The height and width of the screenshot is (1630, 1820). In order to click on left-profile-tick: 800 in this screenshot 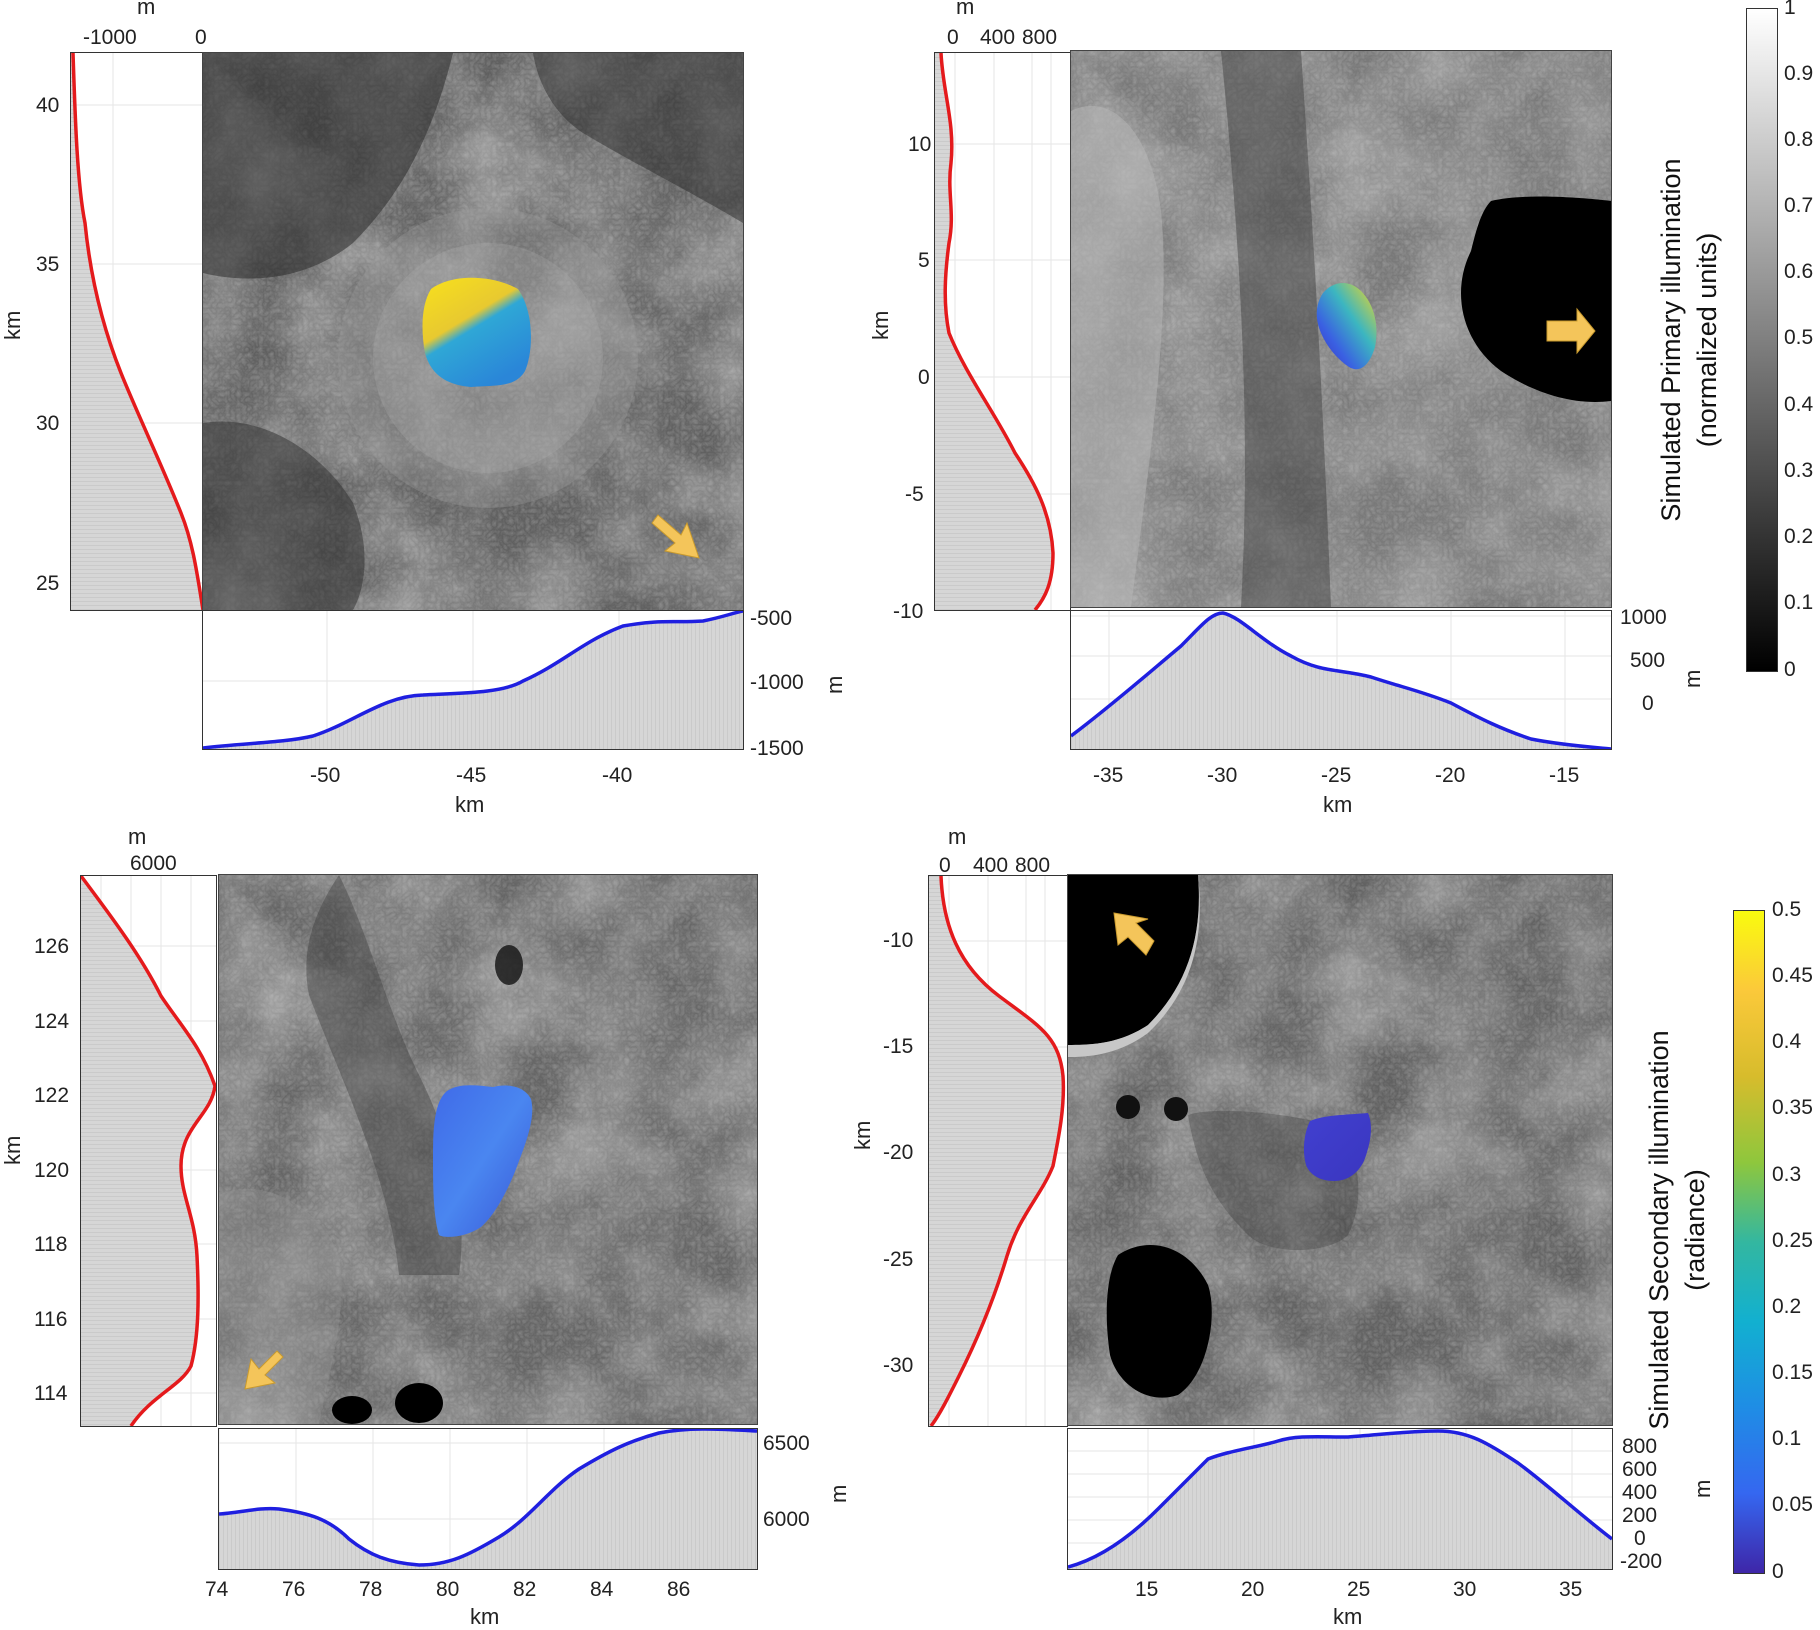, I will do `click(1032, 865)`.